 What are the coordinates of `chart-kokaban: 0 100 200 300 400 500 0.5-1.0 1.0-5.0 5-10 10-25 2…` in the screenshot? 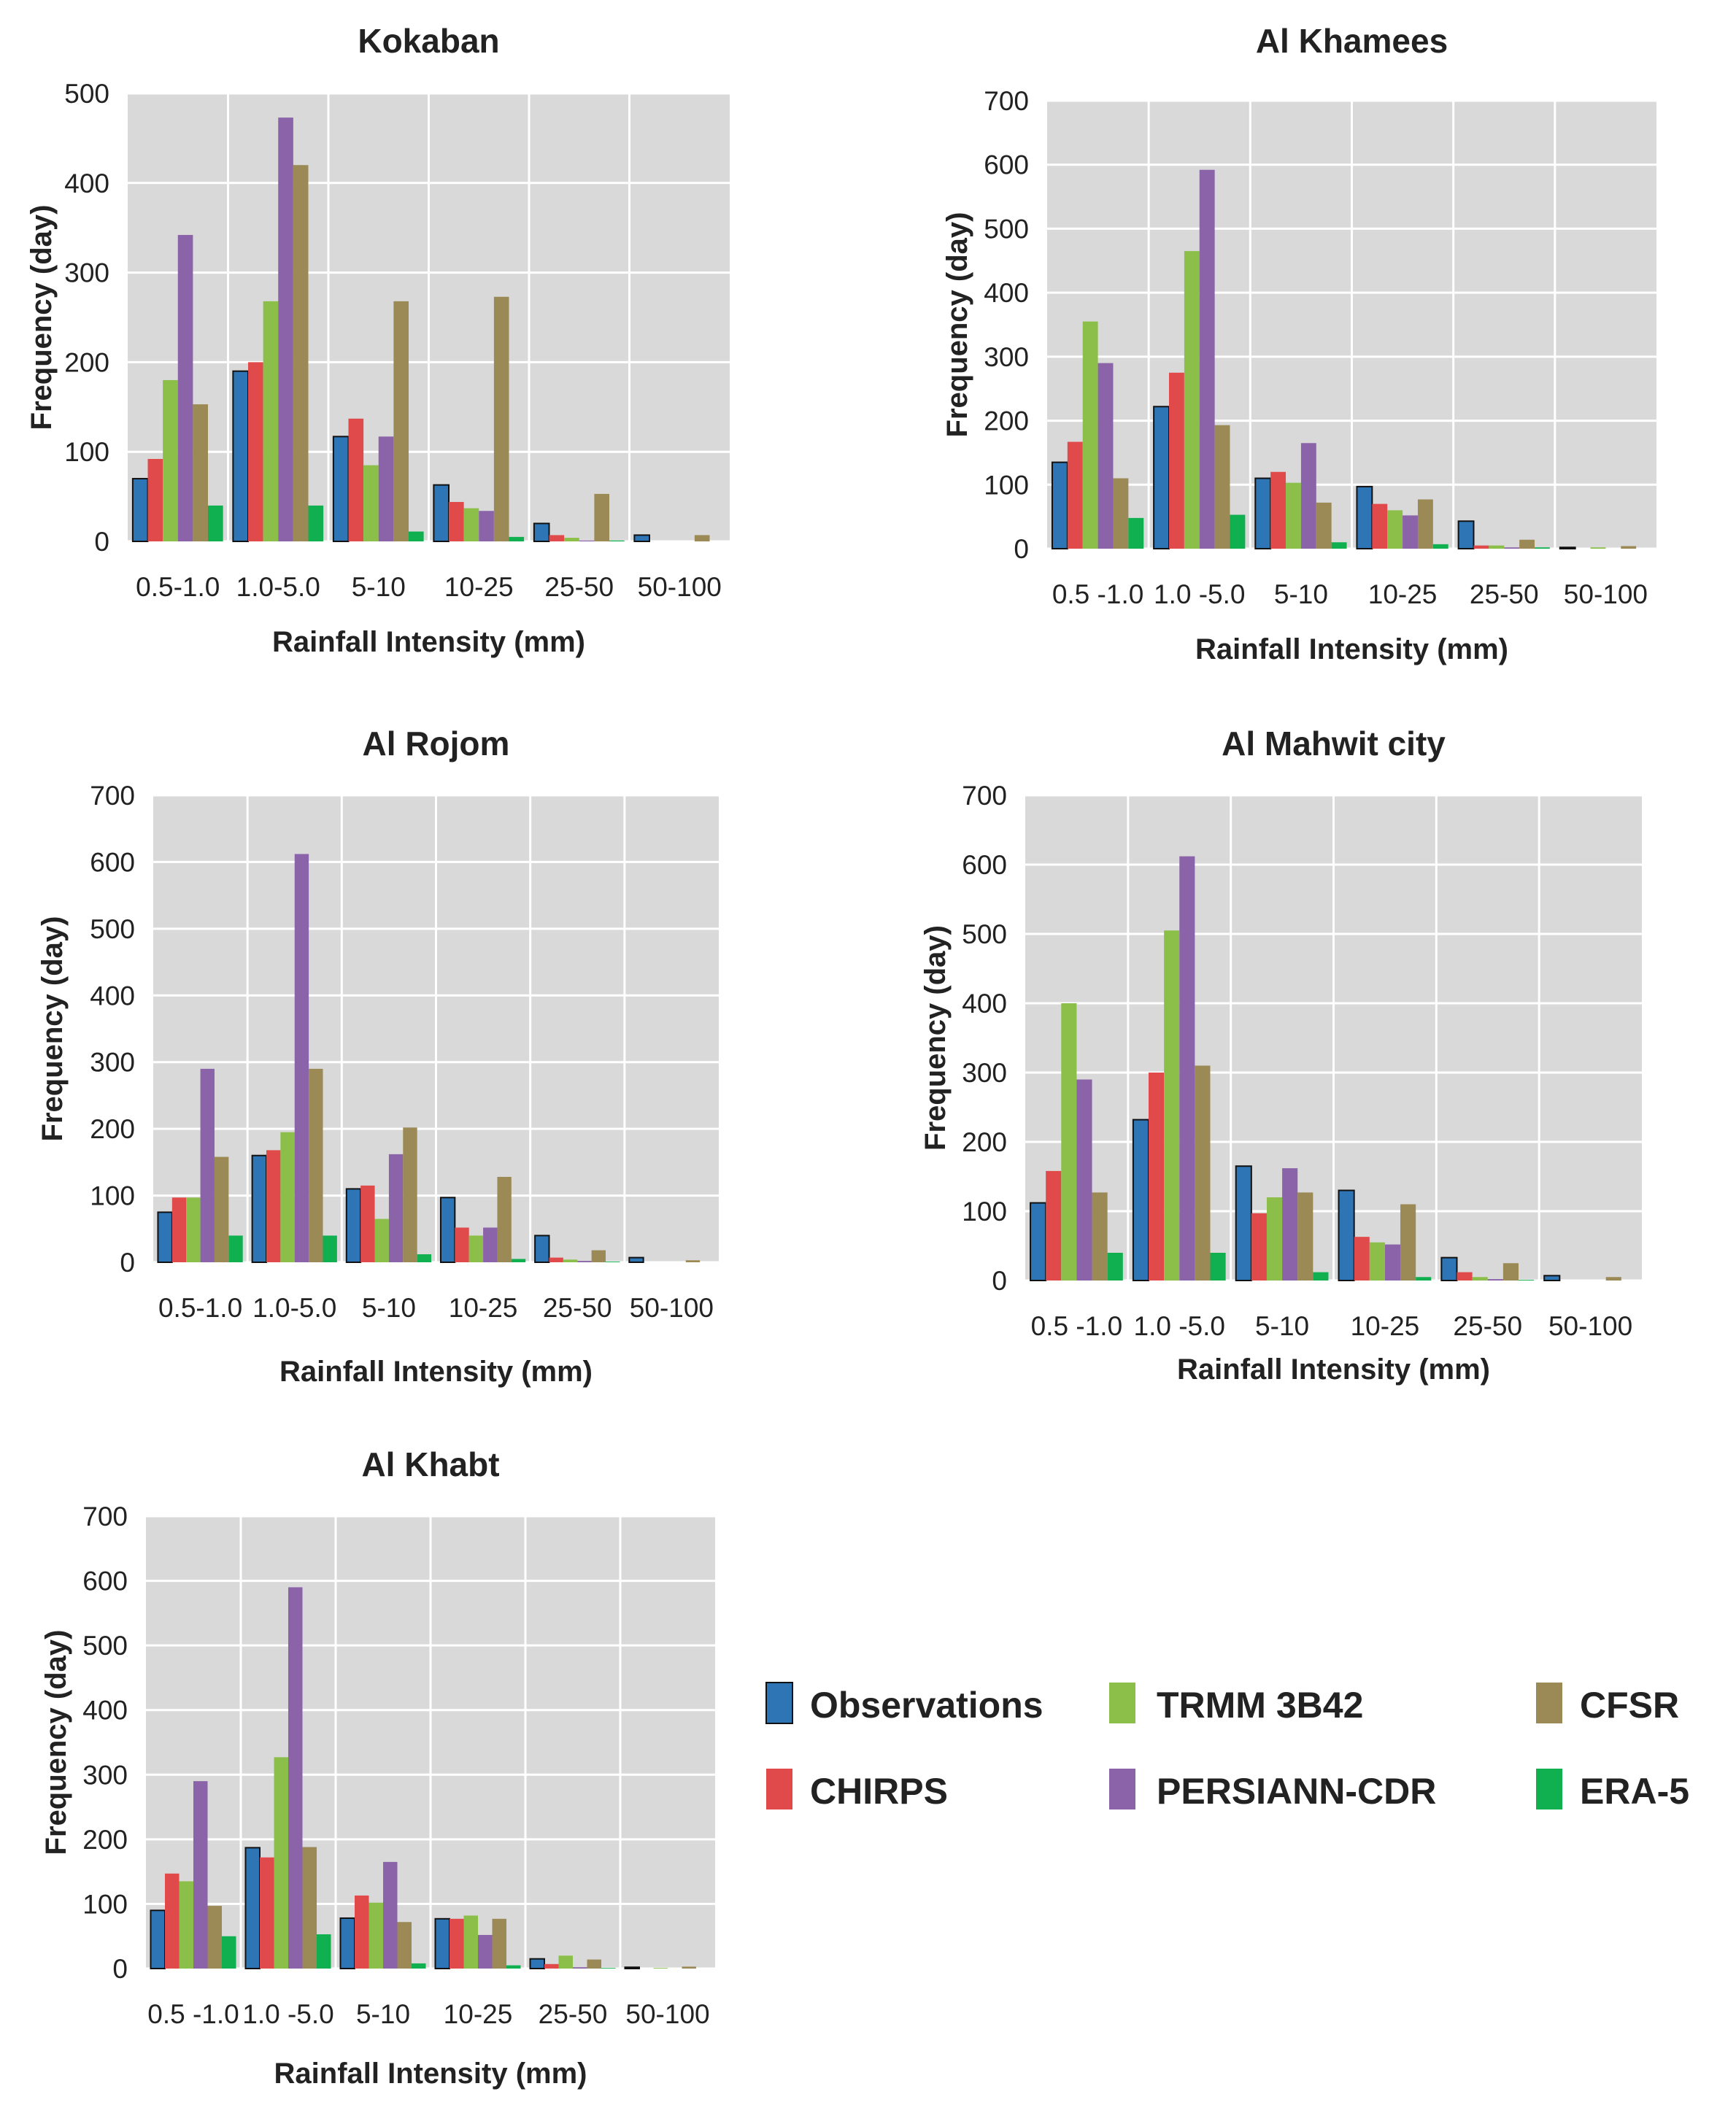 It's located at (378, 340).